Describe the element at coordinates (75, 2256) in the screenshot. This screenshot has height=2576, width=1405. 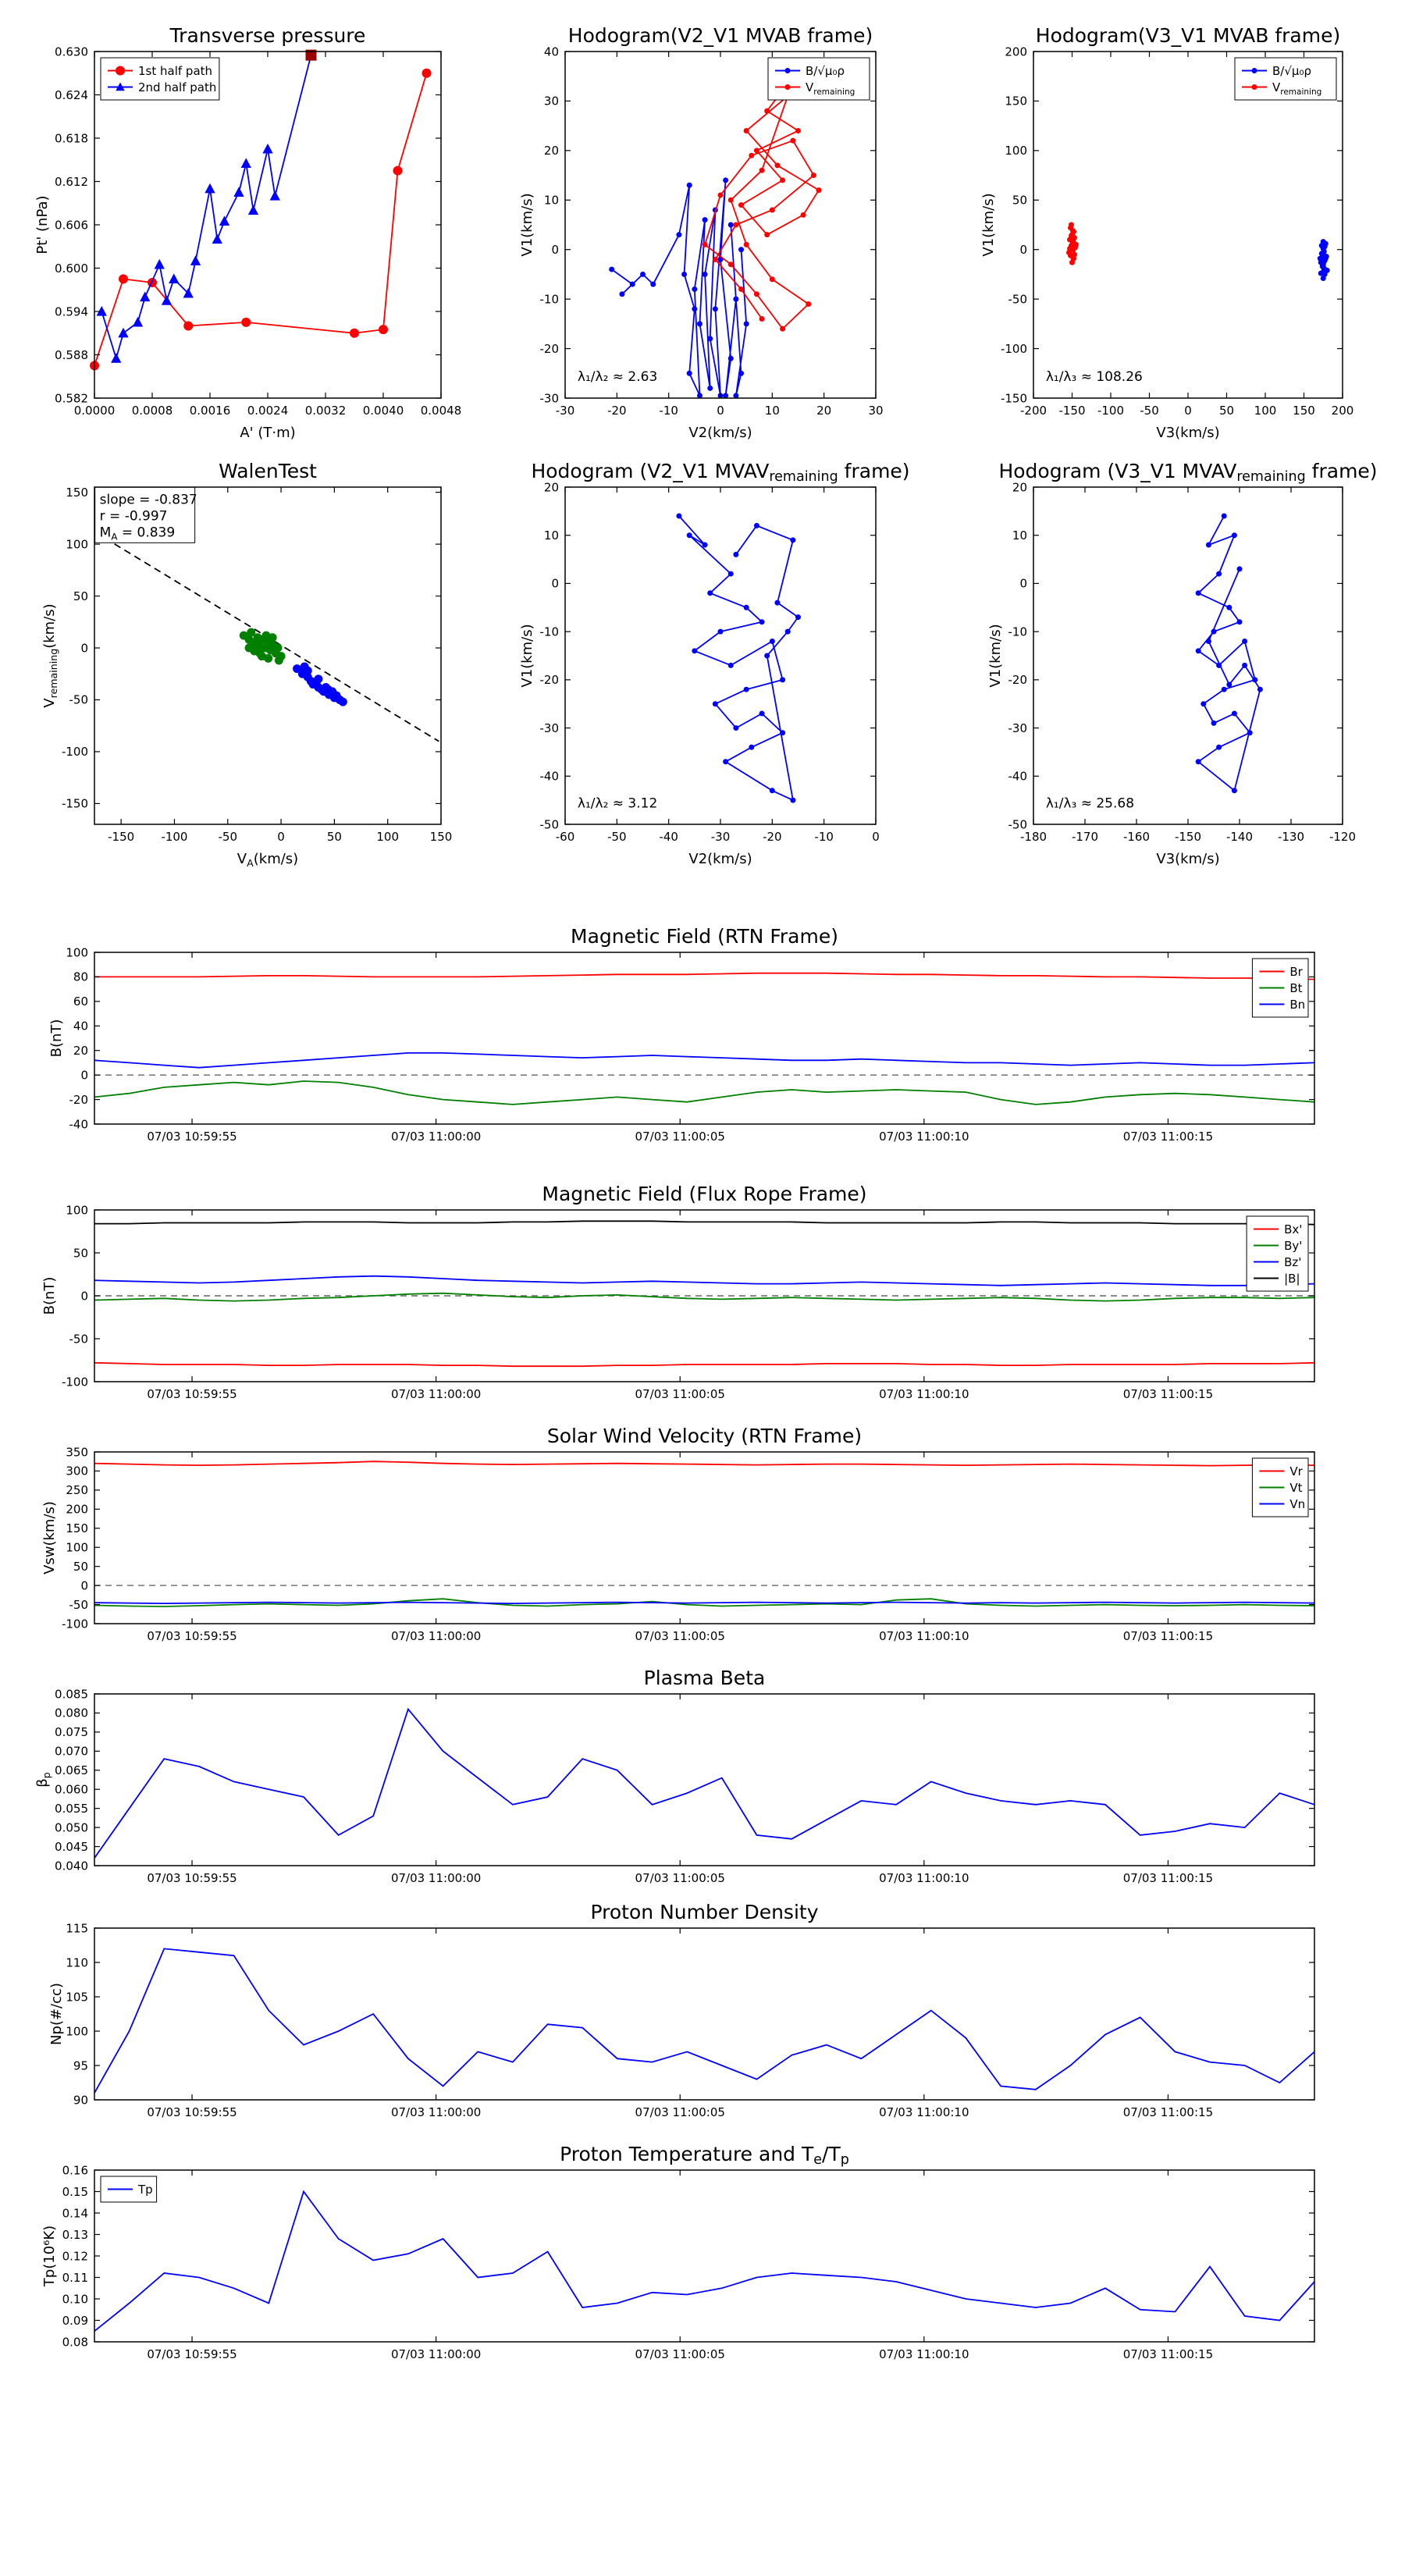
I see `y-tick-label: 0.12` at that location.